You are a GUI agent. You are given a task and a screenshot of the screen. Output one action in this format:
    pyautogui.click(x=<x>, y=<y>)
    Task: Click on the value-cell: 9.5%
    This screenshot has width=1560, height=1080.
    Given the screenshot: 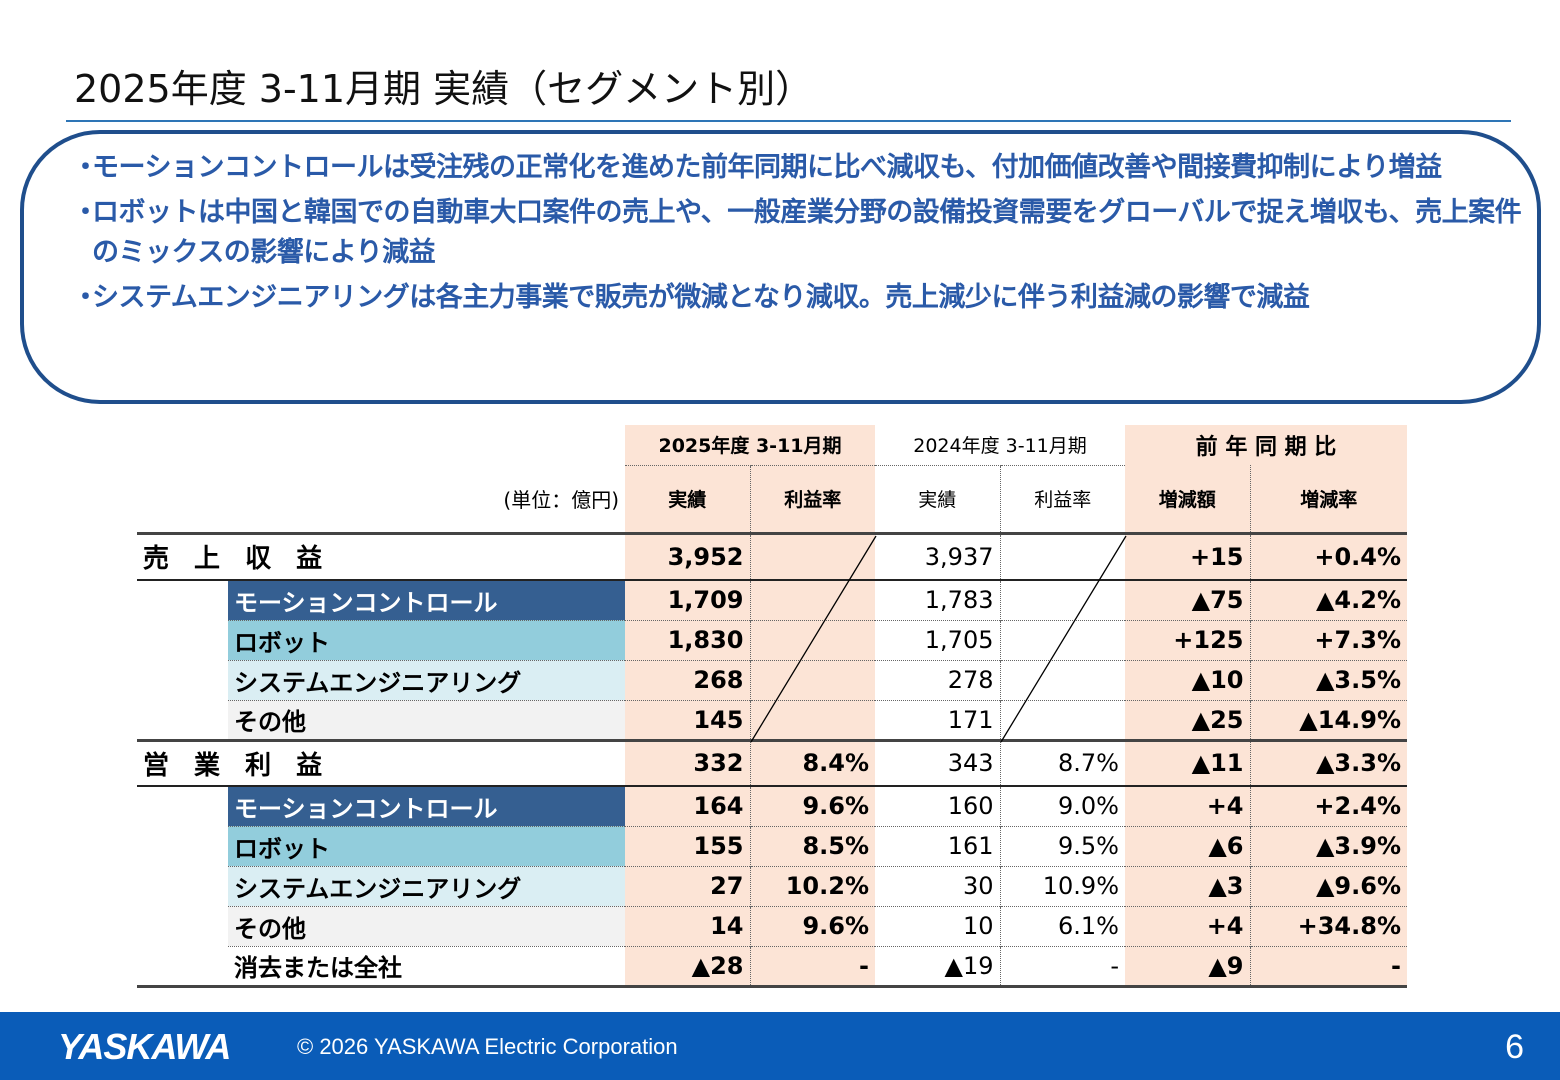 What is the action you would take?
    pyautogui.click(x=1062, y=846)
    